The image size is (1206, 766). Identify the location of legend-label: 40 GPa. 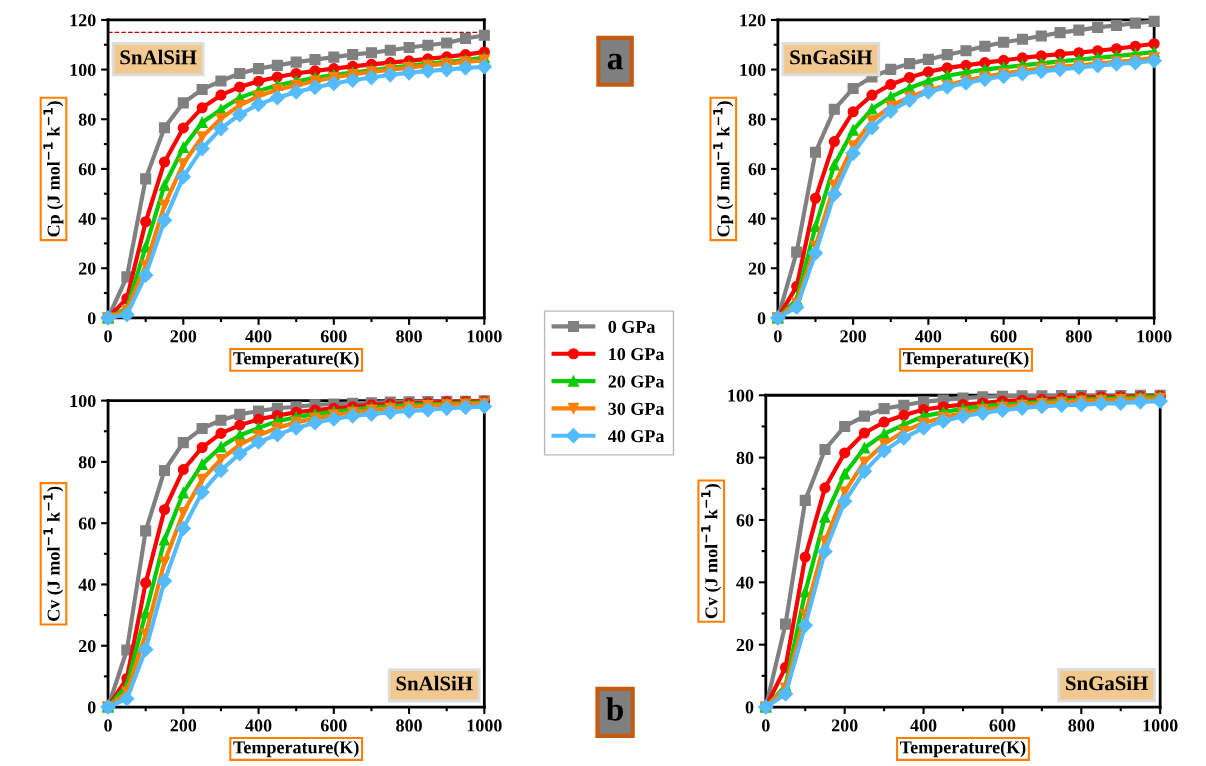
(636, 436).